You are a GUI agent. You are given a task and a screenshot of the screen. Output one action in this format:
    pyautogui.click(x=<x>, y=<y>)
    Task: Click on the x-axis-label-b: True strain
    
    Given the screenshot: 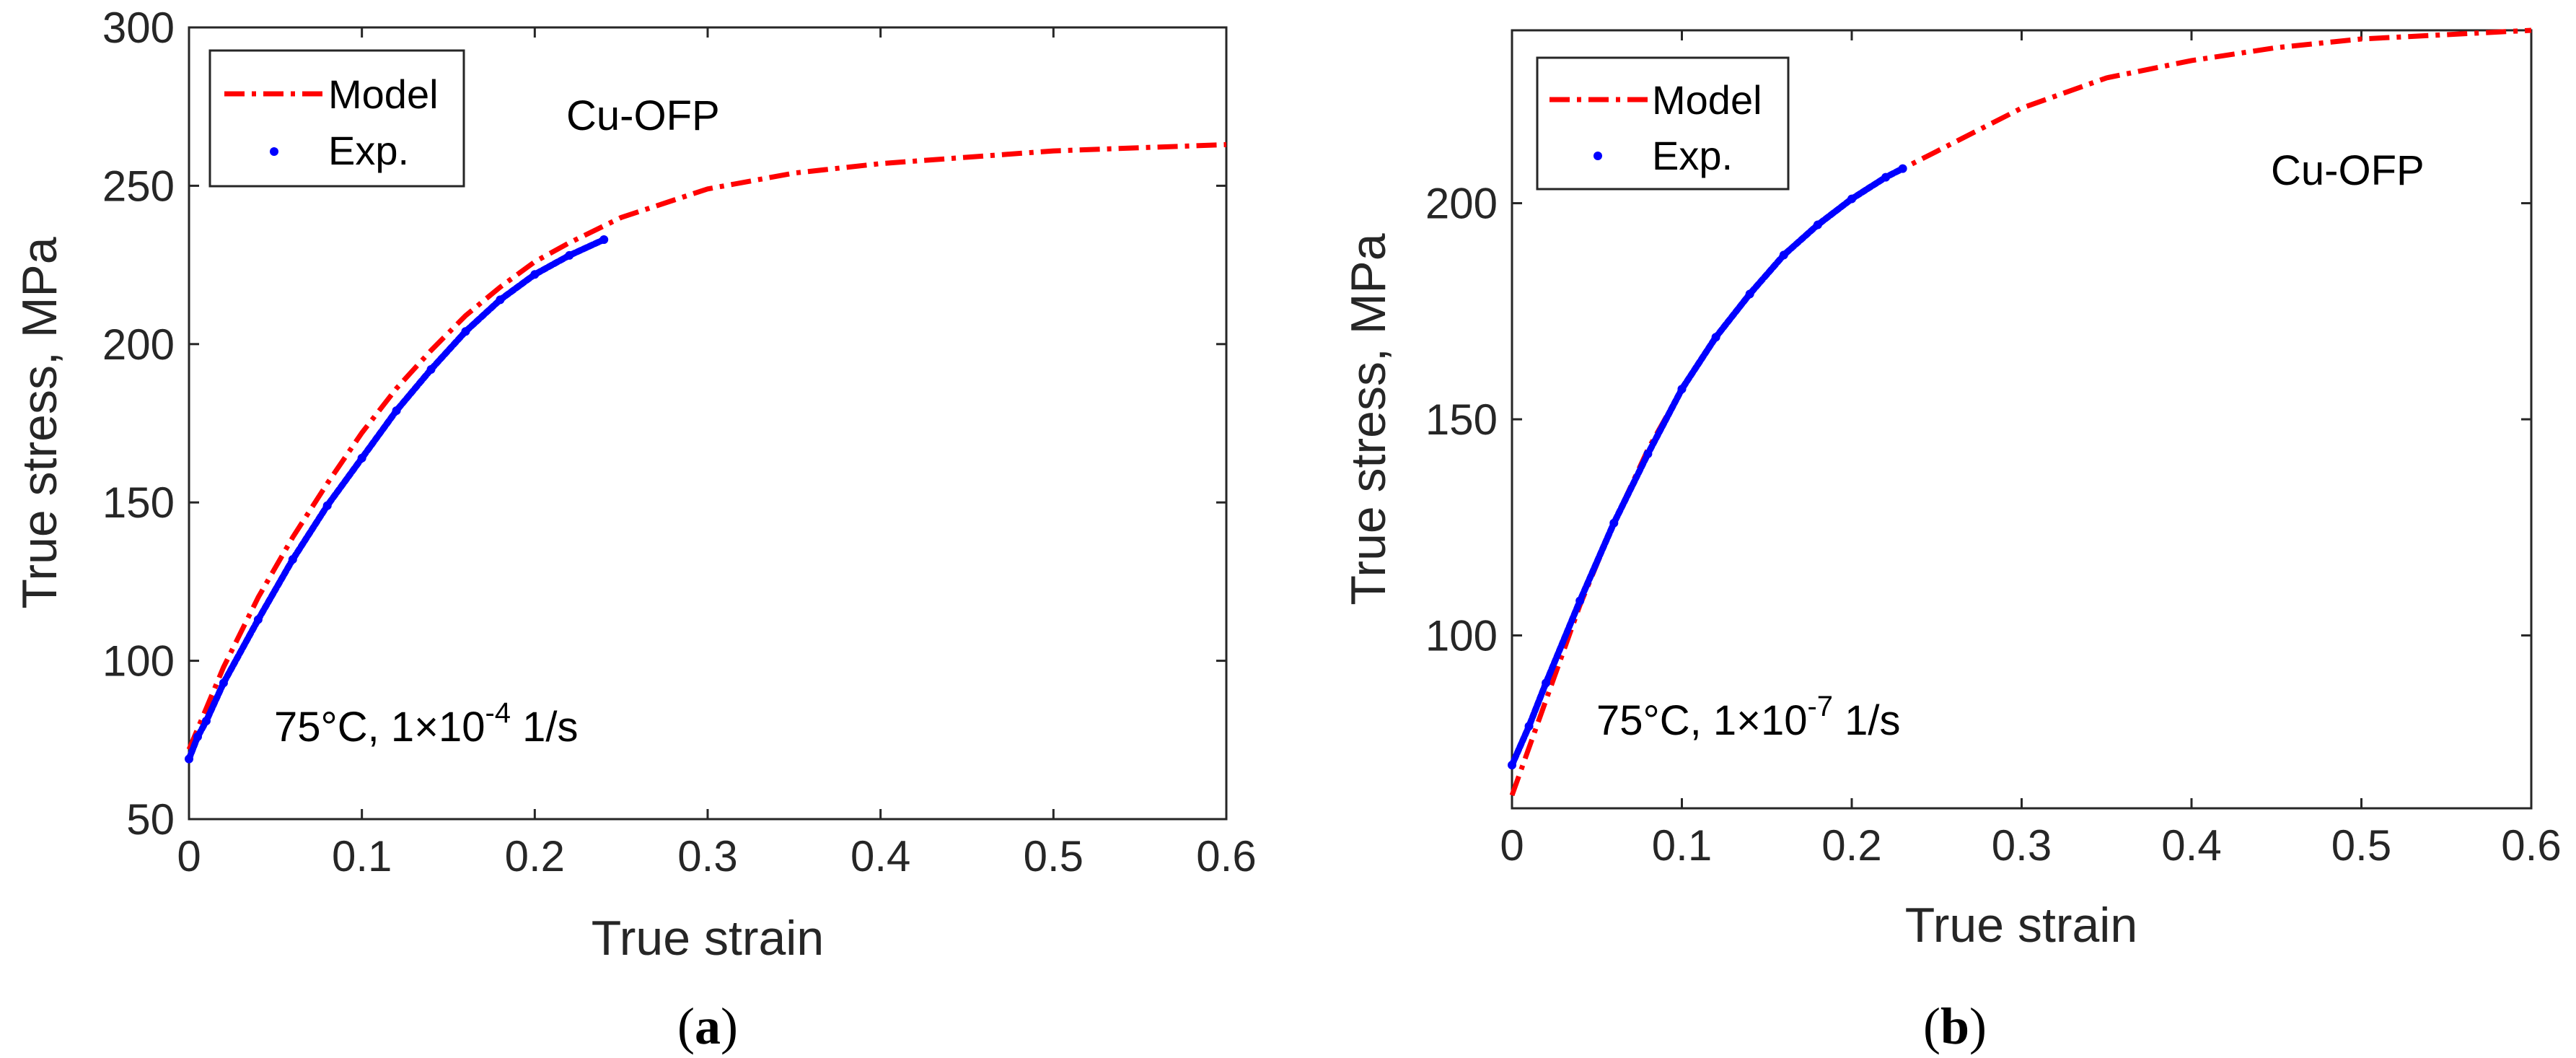 What is the action you would take?
    pyautogui.click(x=2021, y=925)
    